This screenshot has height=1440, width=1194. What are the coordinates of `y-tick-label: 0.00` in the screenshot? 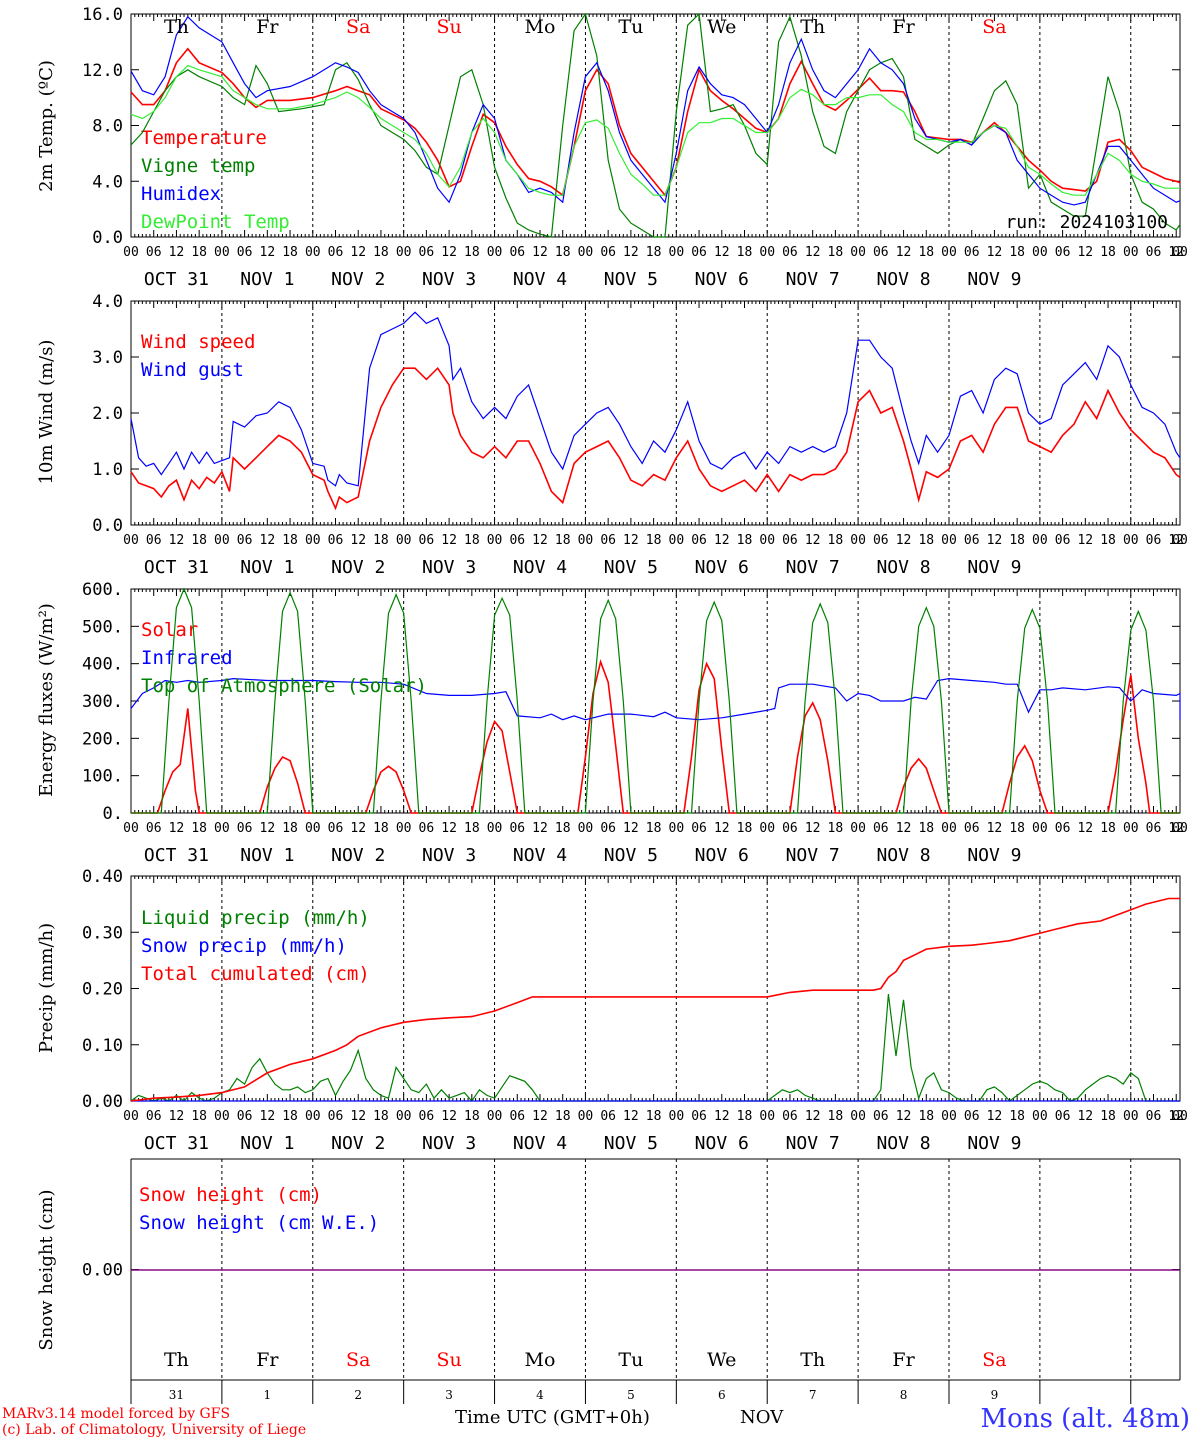 It's located at (102, 1102).